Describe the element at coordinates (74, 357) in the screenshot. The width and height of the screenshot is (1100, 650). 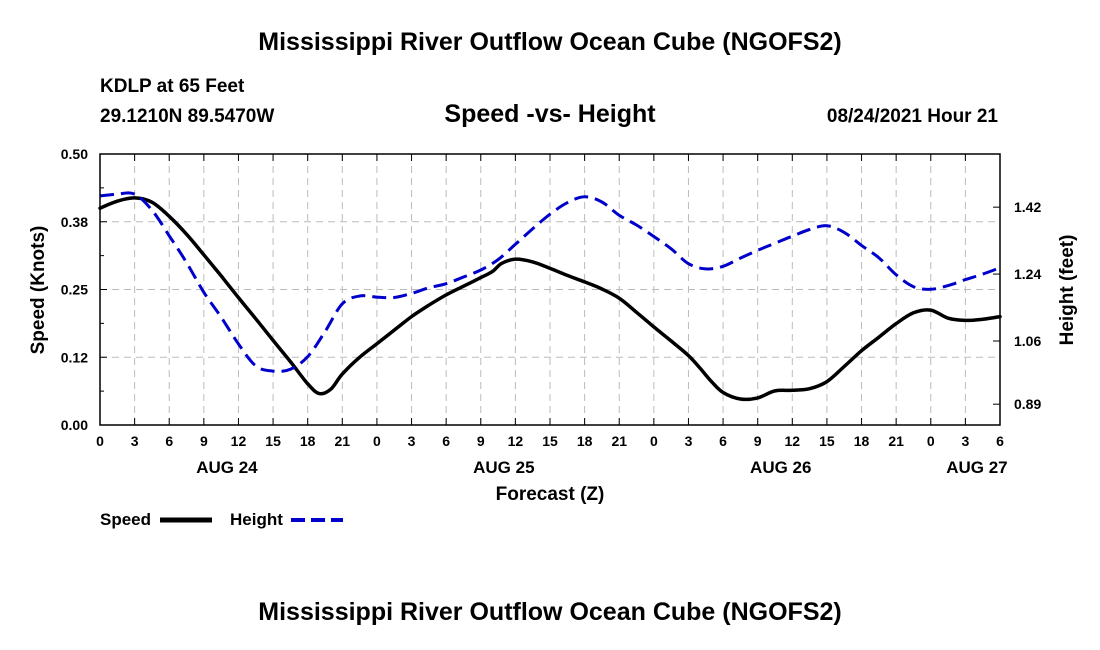
I see `y-tick-label-left: 0.12` at that location.